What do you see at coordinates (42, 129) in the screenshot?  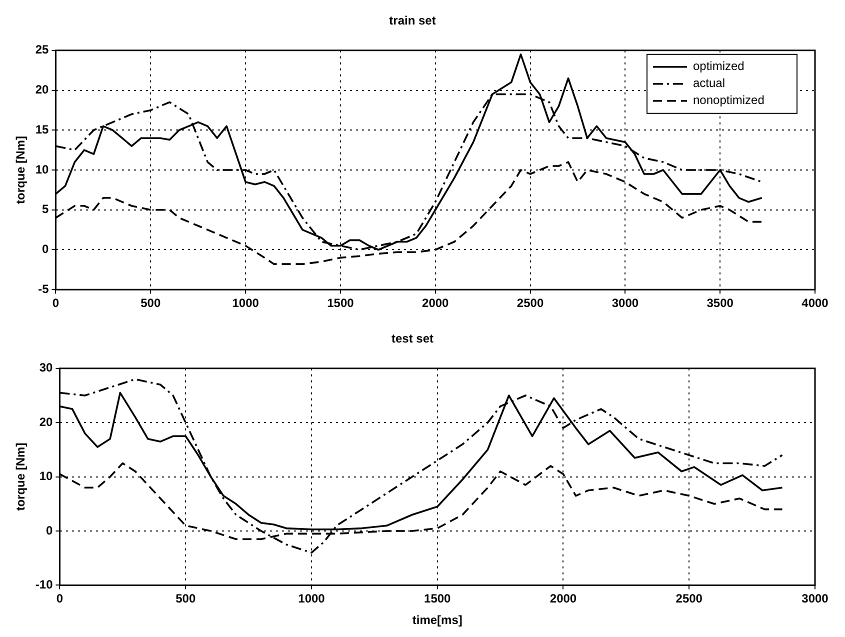 I see `y-tick-label: 15` at bounding box center [42, 129].